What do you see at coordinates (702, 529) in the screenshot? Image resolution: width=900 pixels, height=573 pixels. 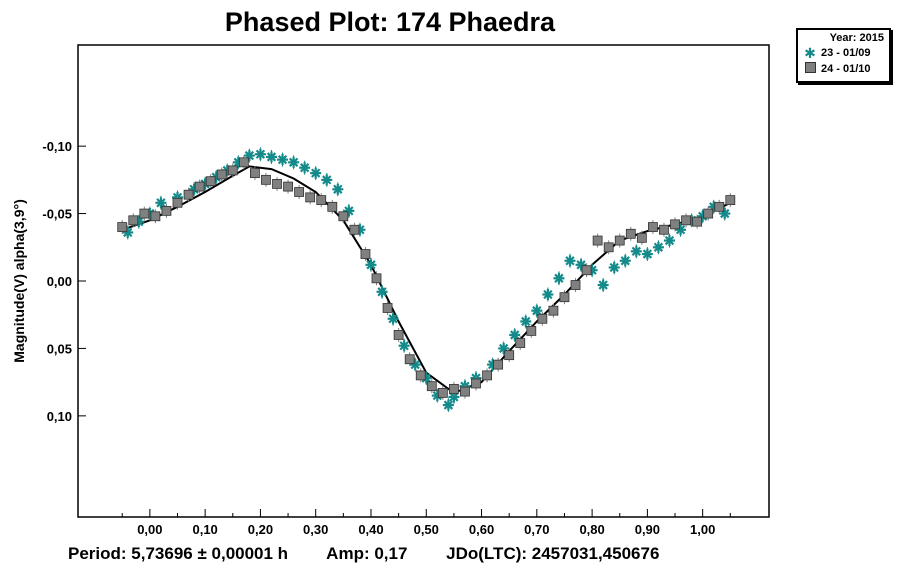 I see `x-tick-label: 1,00` at bounding box center [702, 529].